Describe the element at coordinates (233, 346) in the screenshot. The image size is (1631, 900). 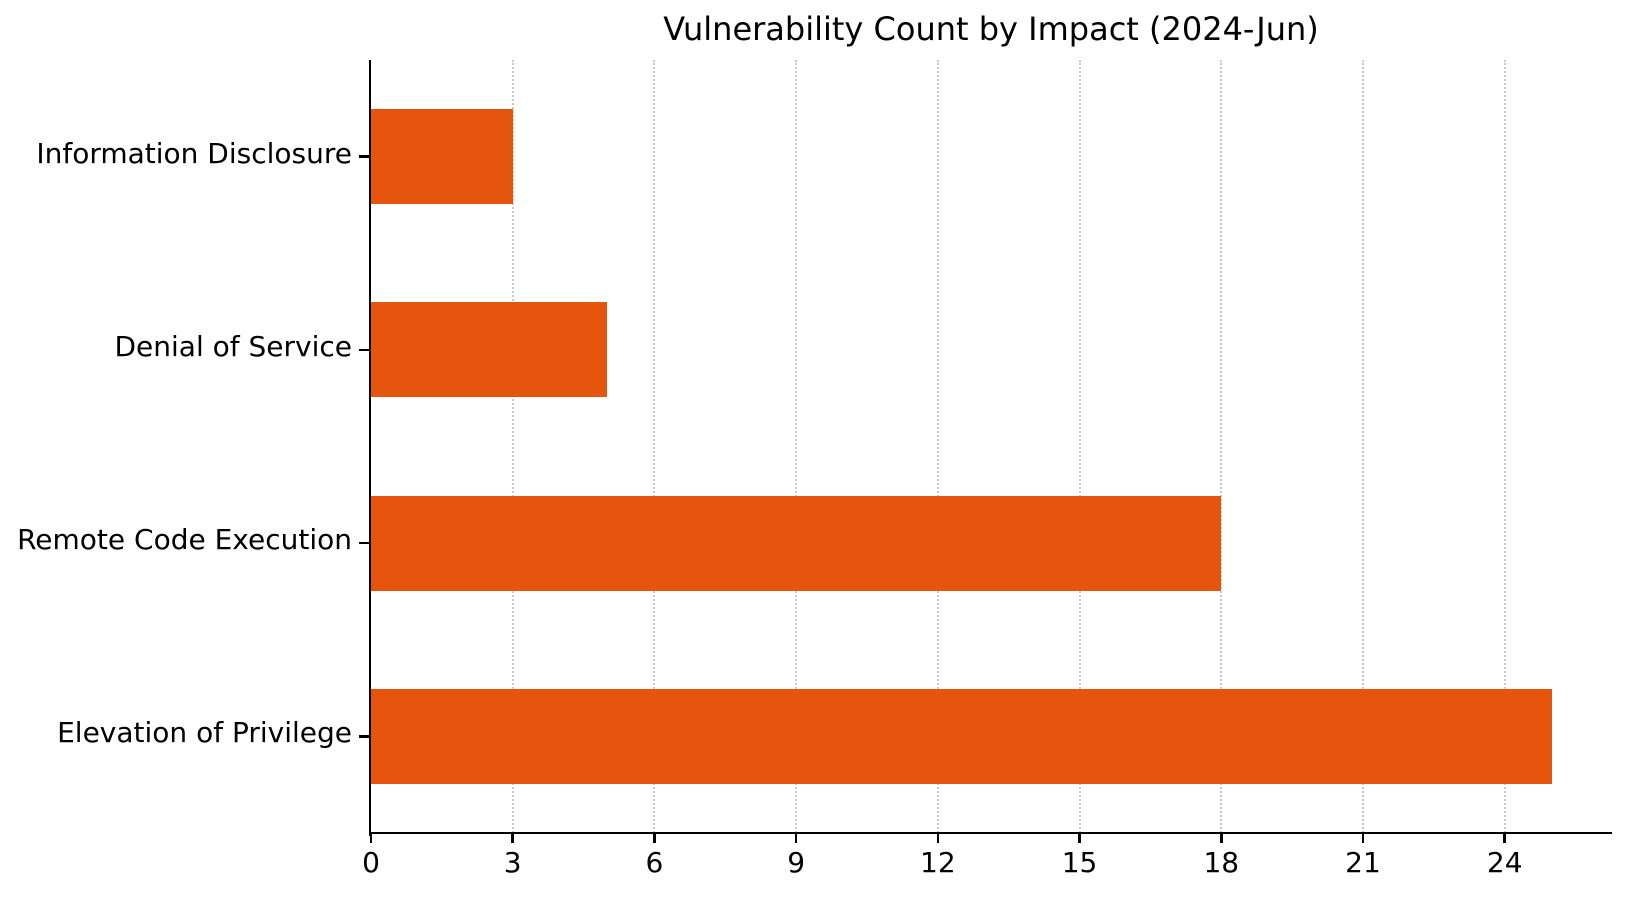
I see `y-axis-category-label: Denial of Service` at that location.